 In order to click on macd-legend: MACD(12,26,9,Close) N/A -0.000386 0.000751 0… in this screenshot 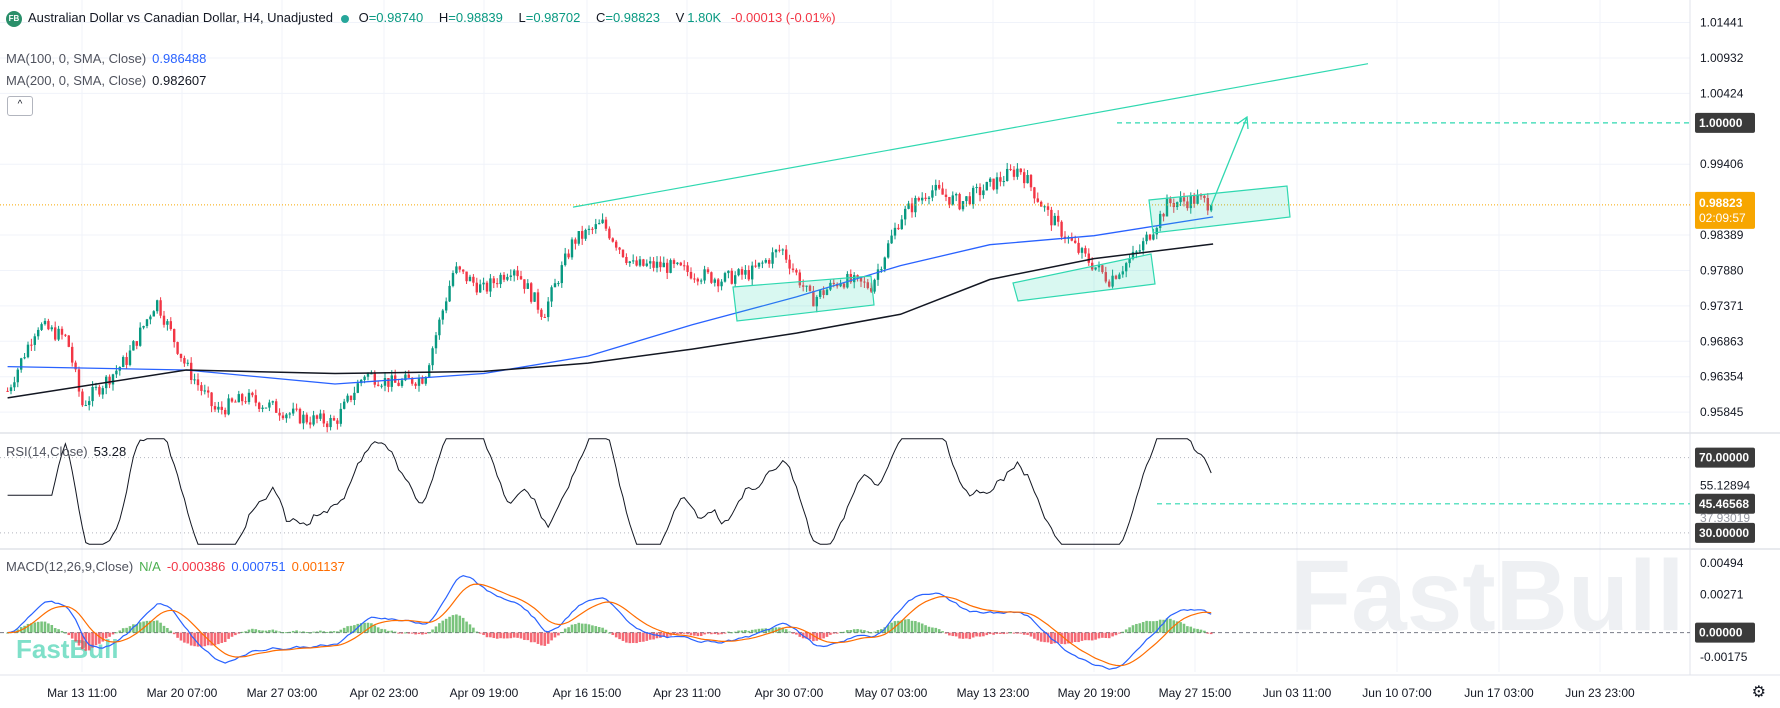, I will do `click(178, 566)`.